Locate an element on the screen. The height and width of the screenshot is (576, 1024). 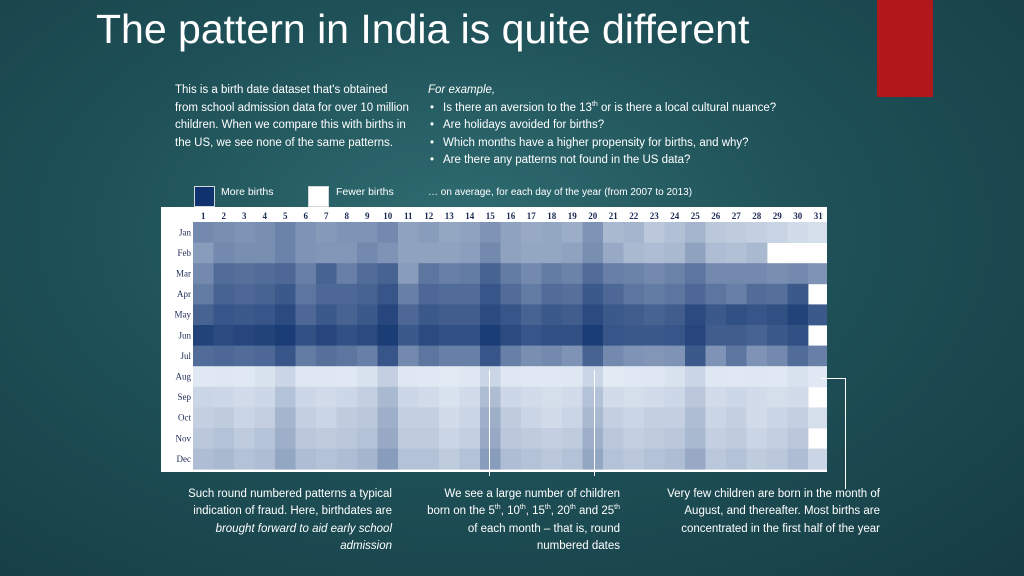
x-tick-label: 7 is located at coordinates (326, 216).